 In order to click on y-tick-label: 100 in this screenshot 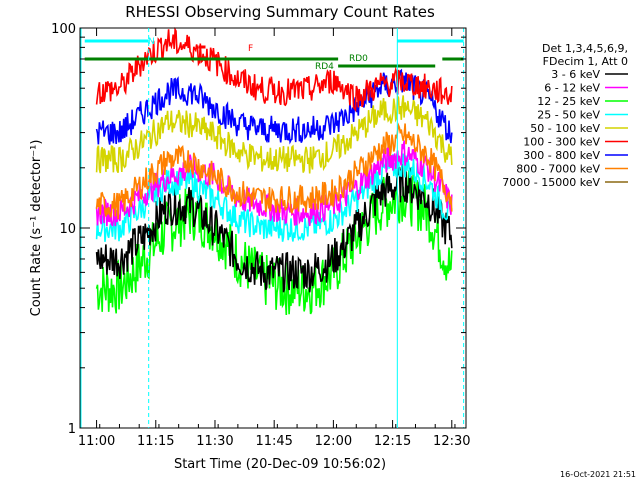, I will do `click(63, 29)`.